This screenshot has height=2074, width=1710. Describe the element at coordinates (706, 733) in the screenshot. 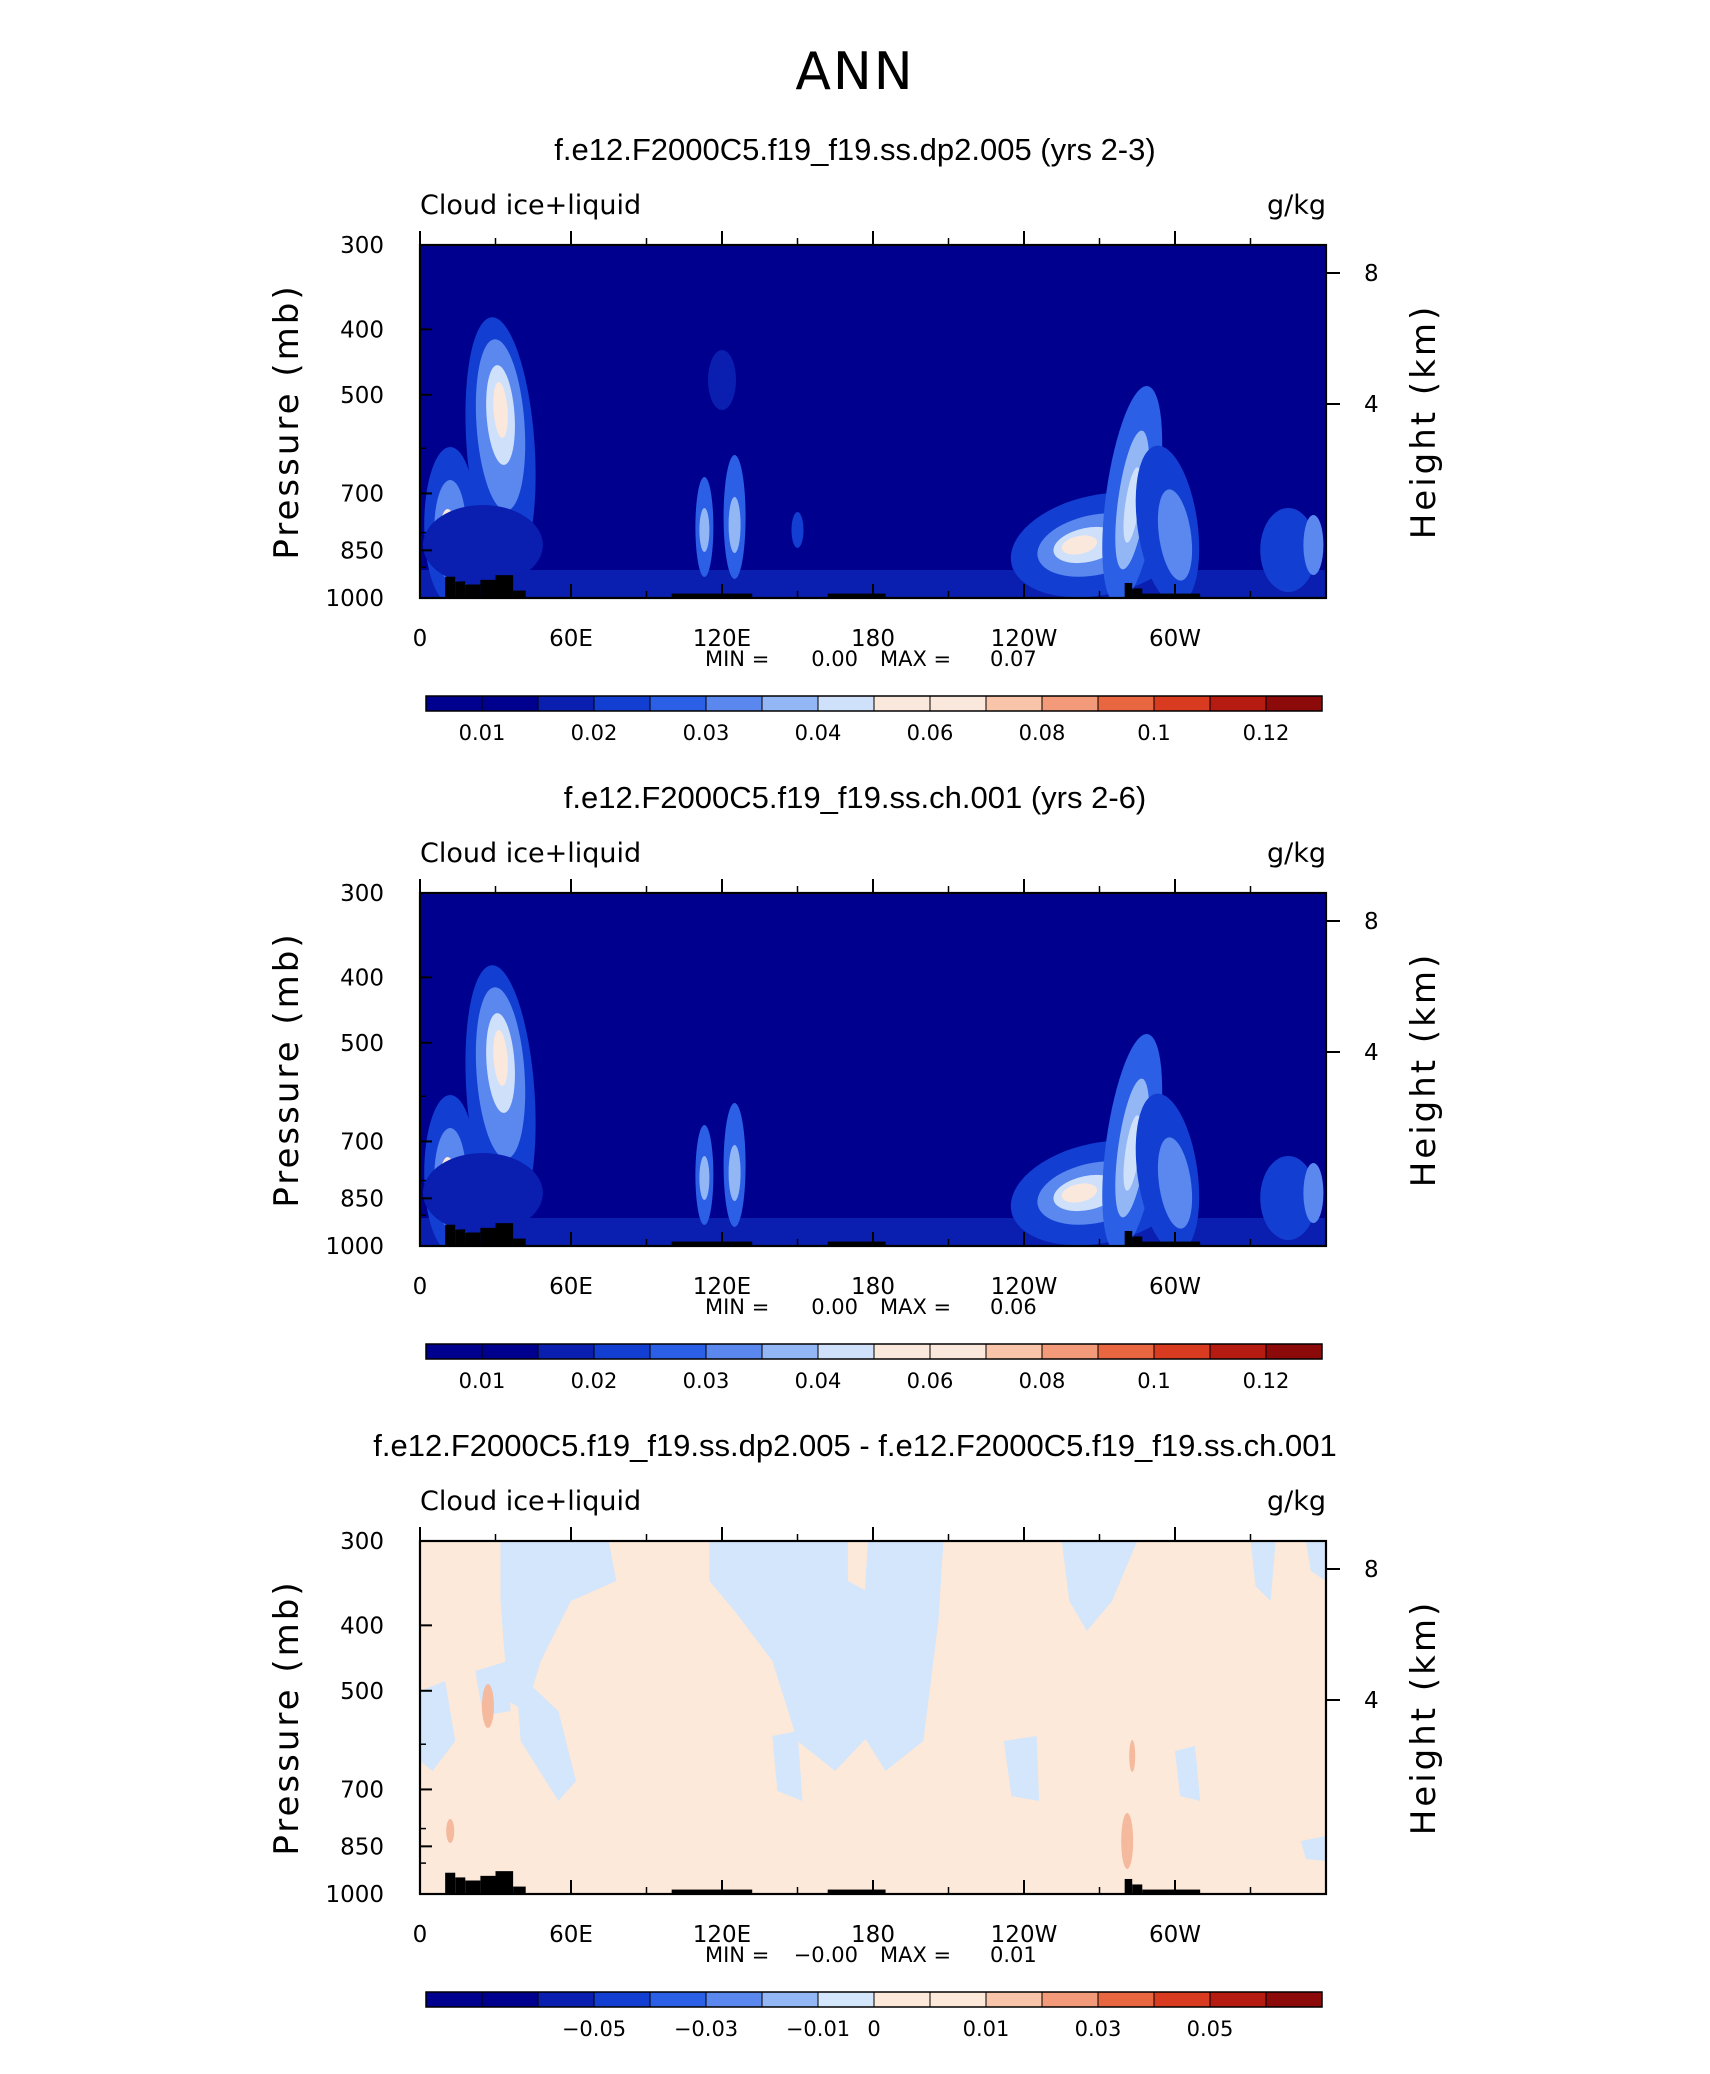

I see `colorbar-label: 0.03` at that location.